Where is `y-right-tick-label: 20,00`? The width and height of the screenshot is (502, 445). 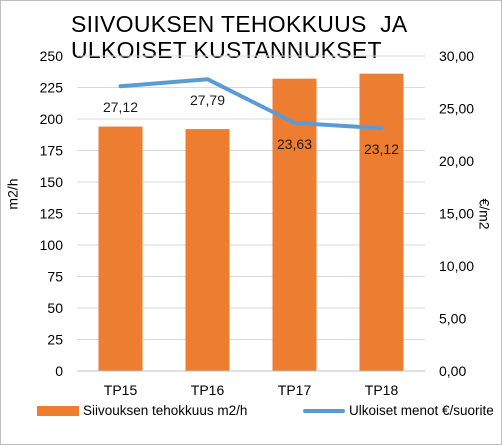 y-right-tick-label: 20,00 is located at coordinates (456, 161).